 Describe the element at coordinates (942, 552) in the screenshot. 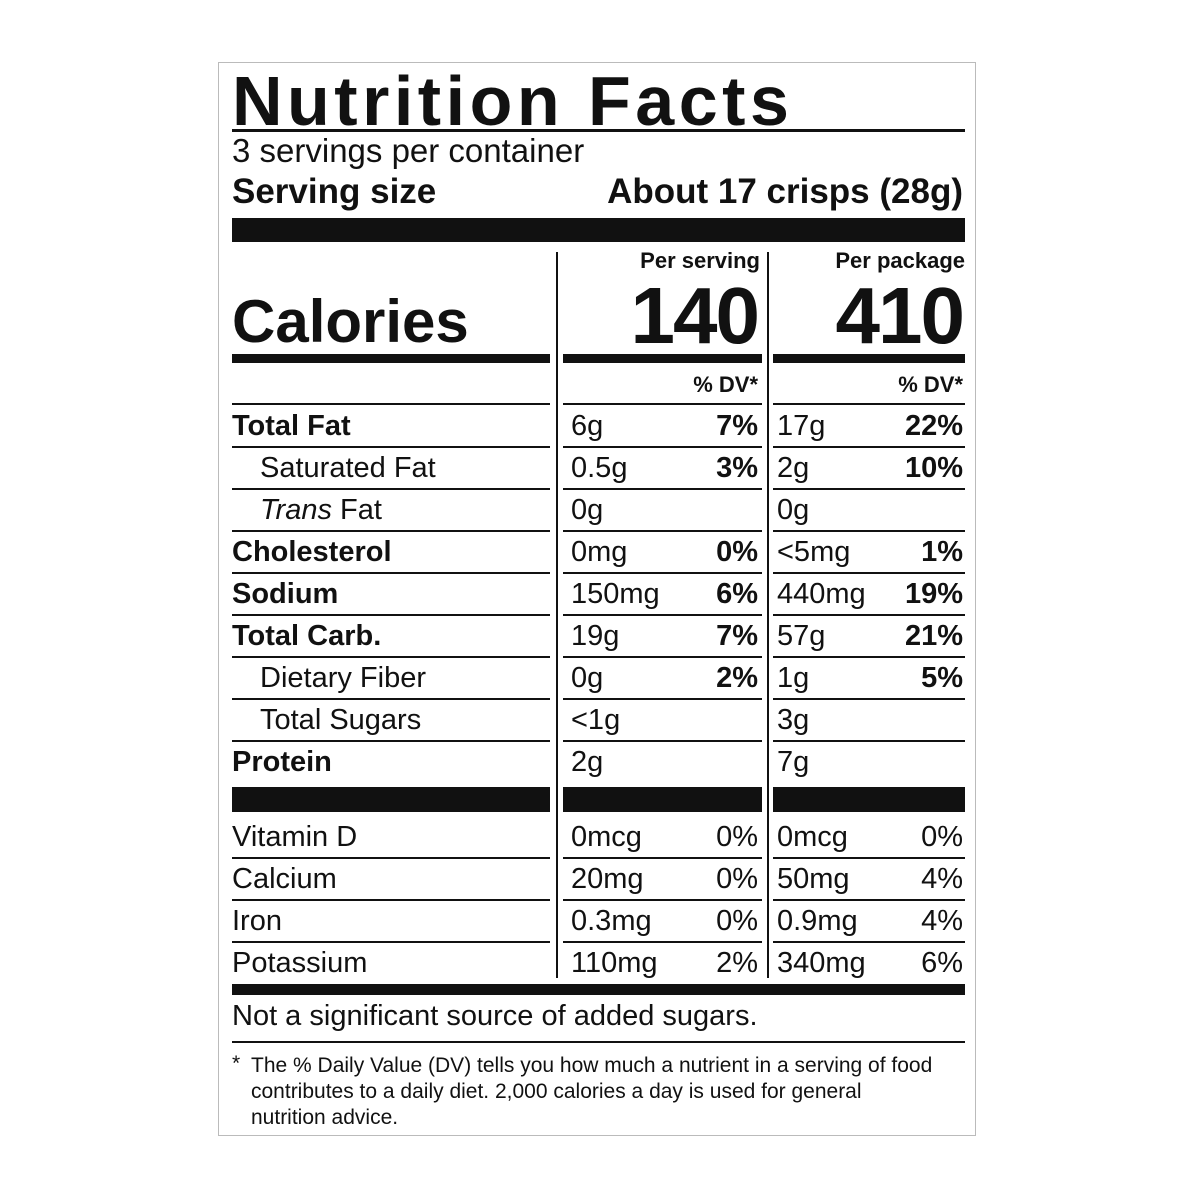

I see `daily-value: 1%` at that location.